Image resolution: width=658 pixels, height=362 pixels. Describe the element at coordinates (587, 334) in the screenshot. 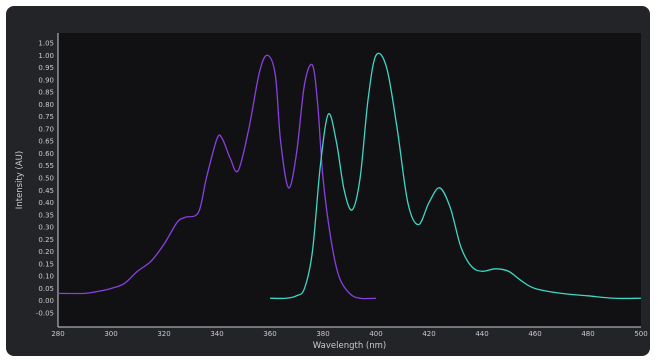

I see `x-tick-label: 480` at that location.